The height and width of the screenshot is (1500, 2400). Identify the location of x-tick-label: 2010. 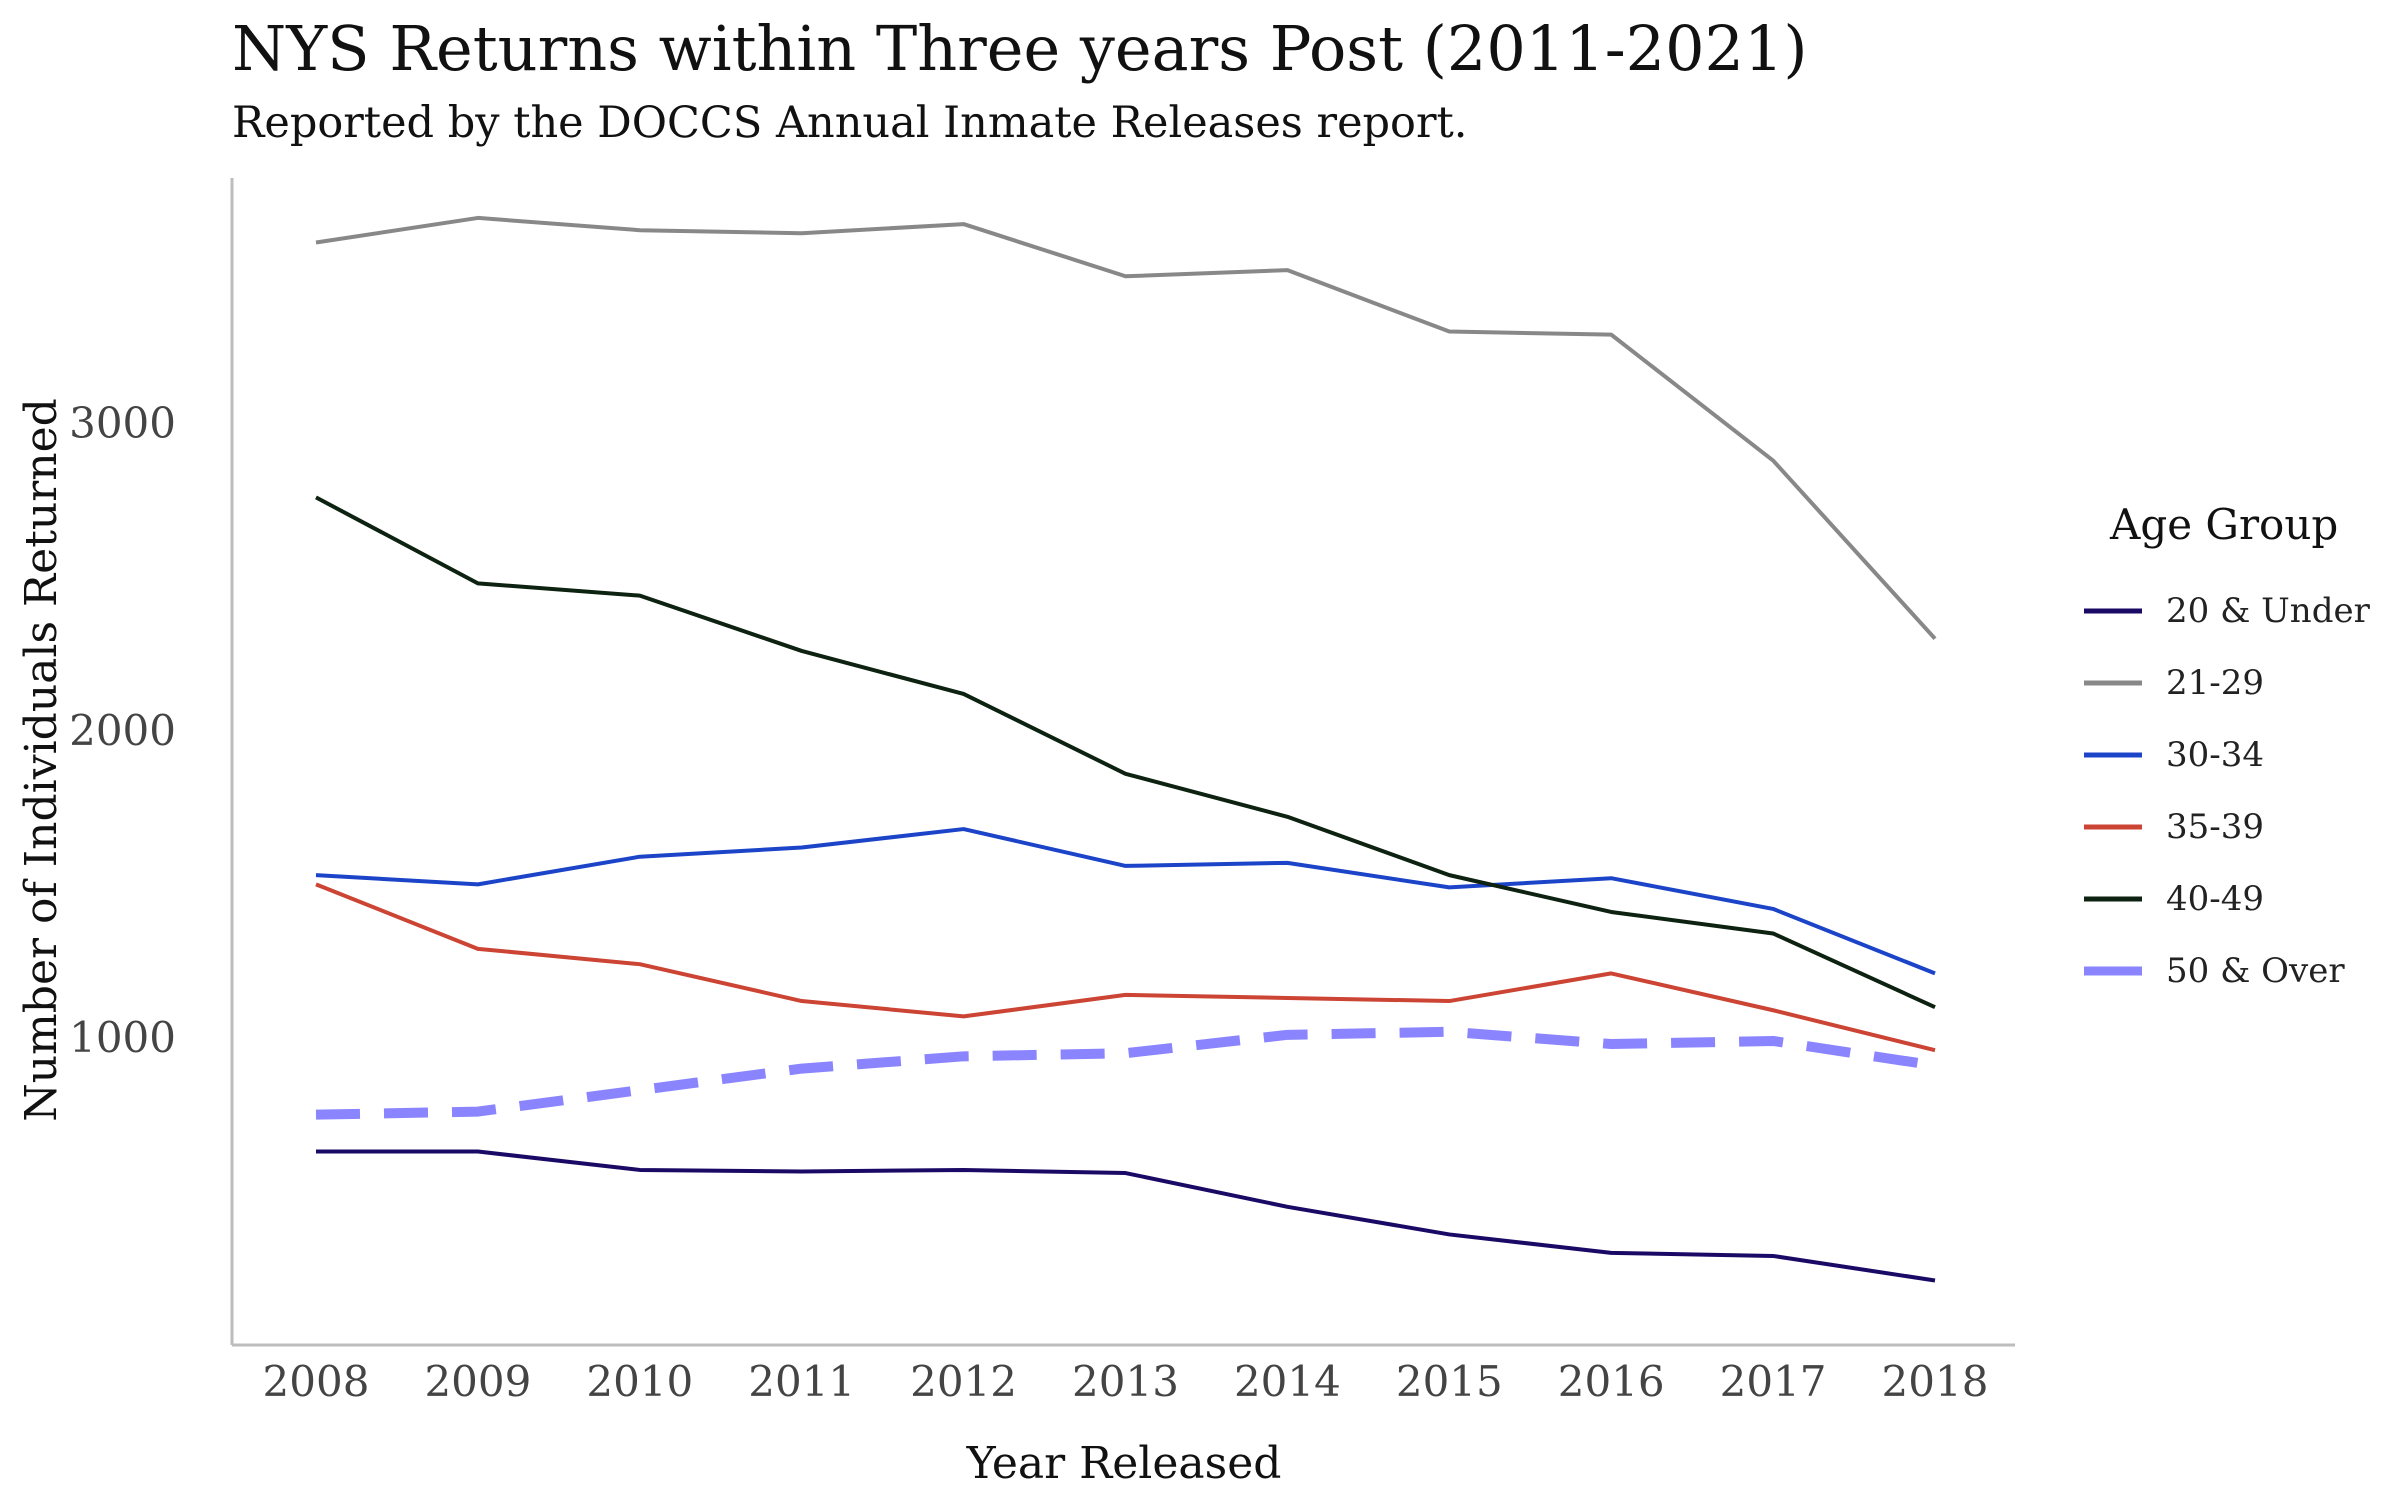
(639, 1381).